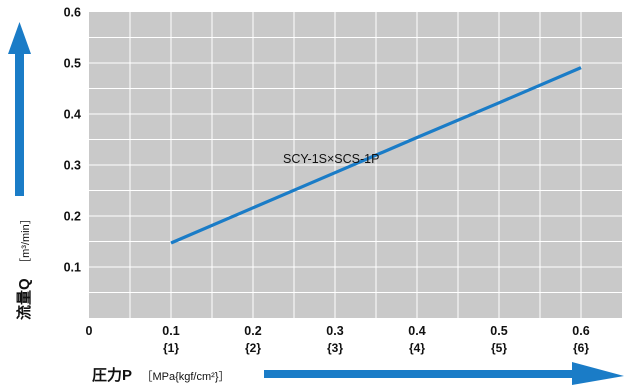  Describe the element at coordinates (253, 348) in the screenshot. I see `x-tick-sublabel: {2}` at that location.